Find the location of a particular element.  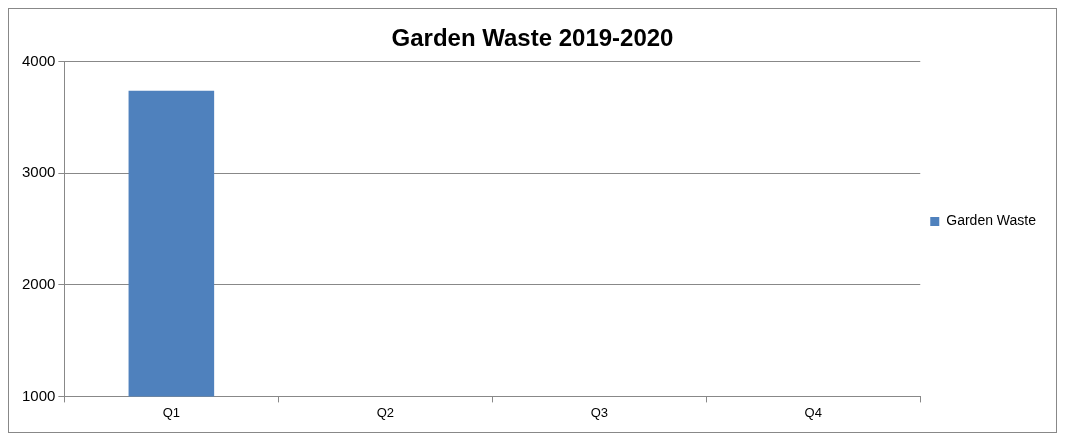

y-tick-label: 1000 is located at coordinates (38, 395).